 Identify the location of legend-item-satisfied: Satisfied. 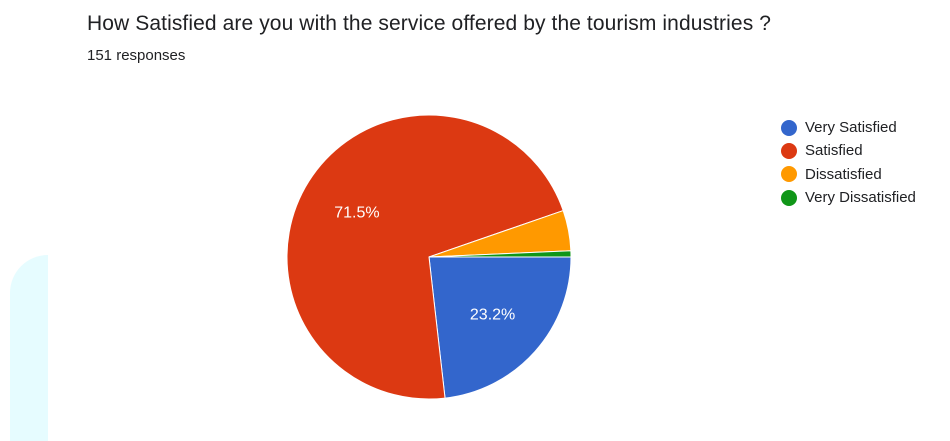
(848, 150).